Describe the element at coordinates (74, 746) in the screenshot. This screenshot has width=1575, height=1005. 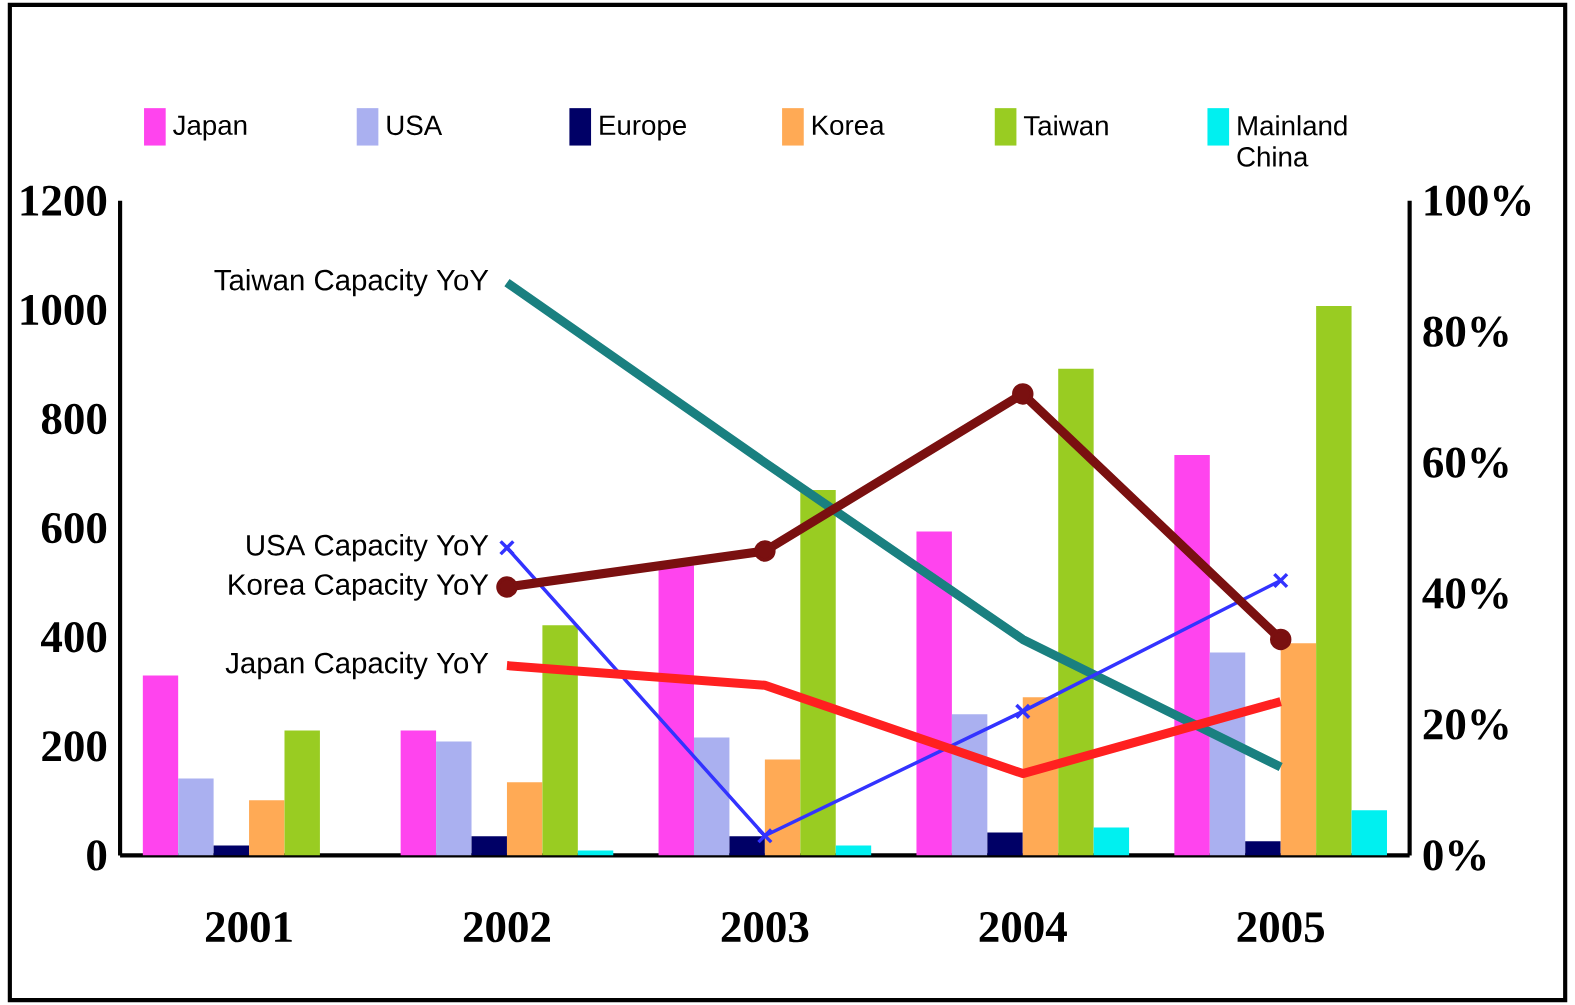
I see `y-tick-label: 200` at that location.